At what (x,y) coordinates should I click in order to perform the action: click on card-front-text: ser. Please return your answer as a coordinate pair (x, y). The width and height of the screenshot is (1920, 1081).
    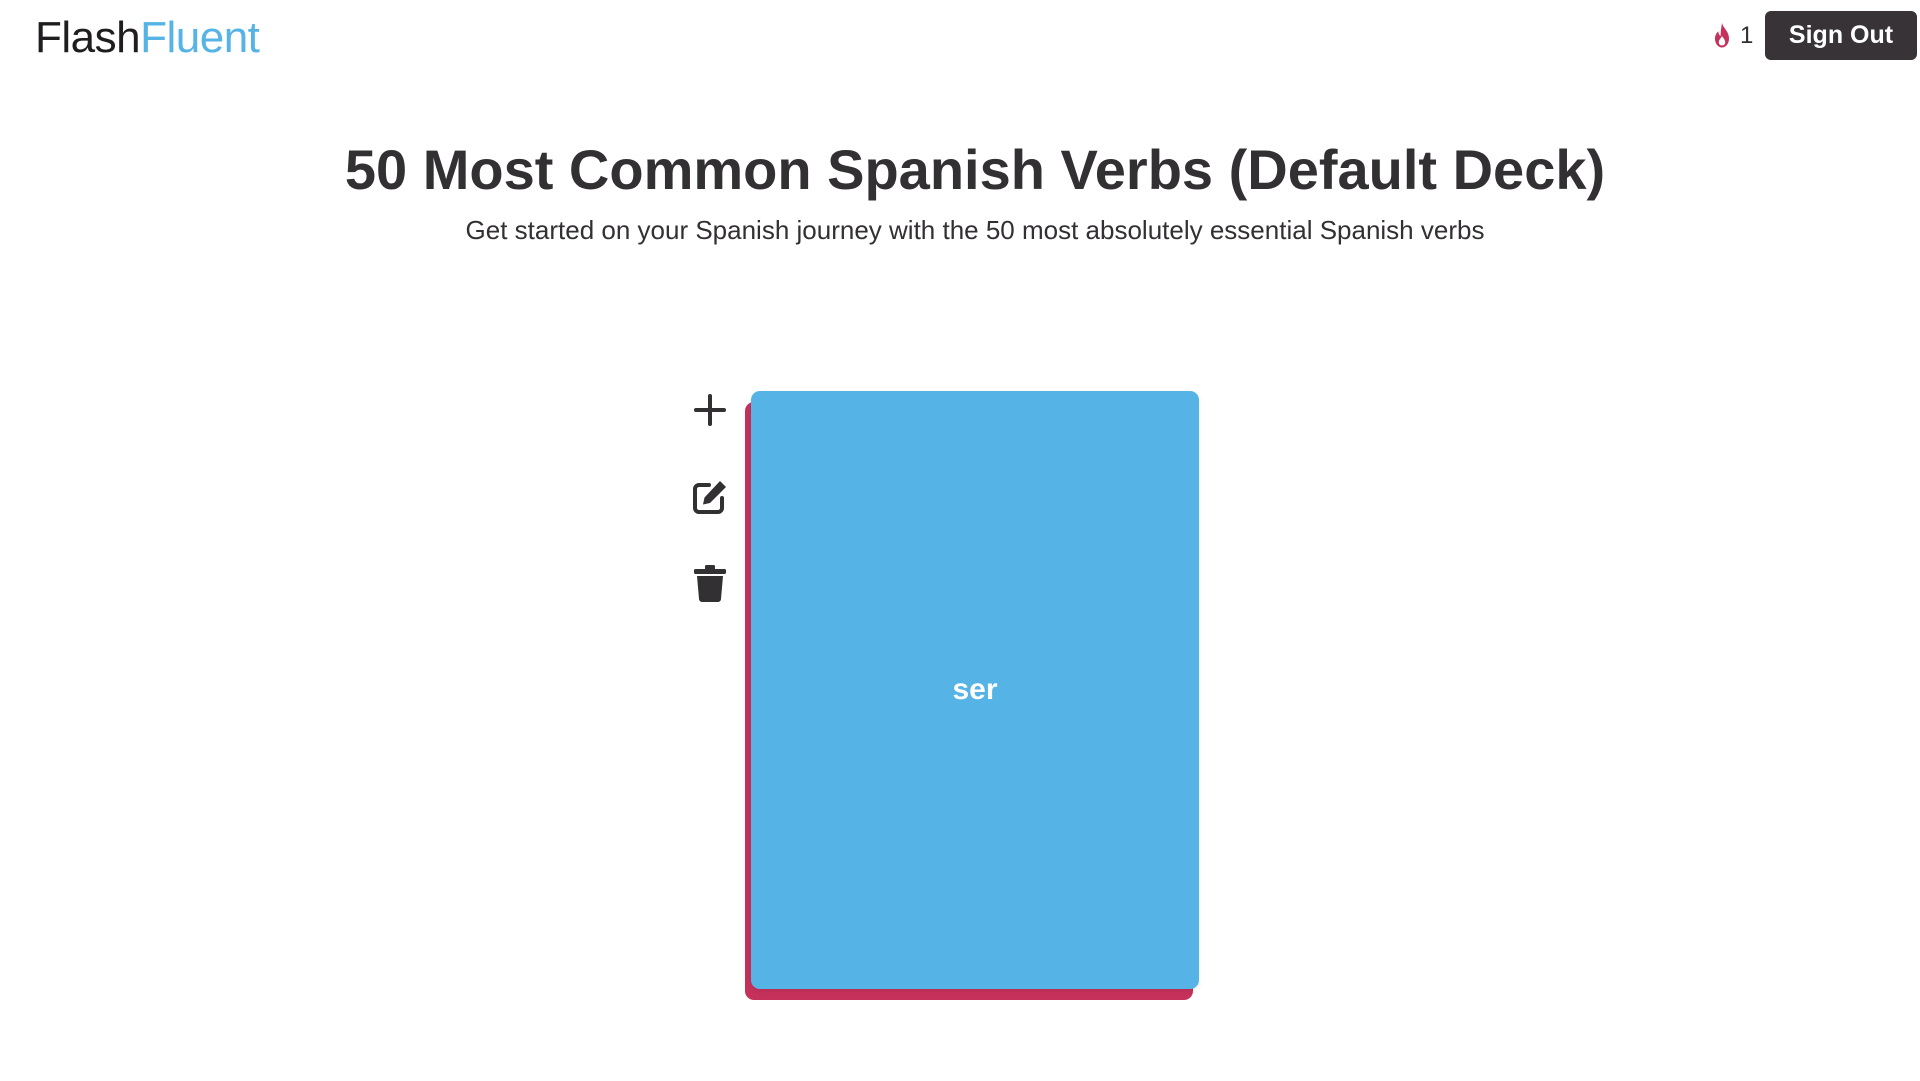
    Looking at the image, I should click on (975, 689).